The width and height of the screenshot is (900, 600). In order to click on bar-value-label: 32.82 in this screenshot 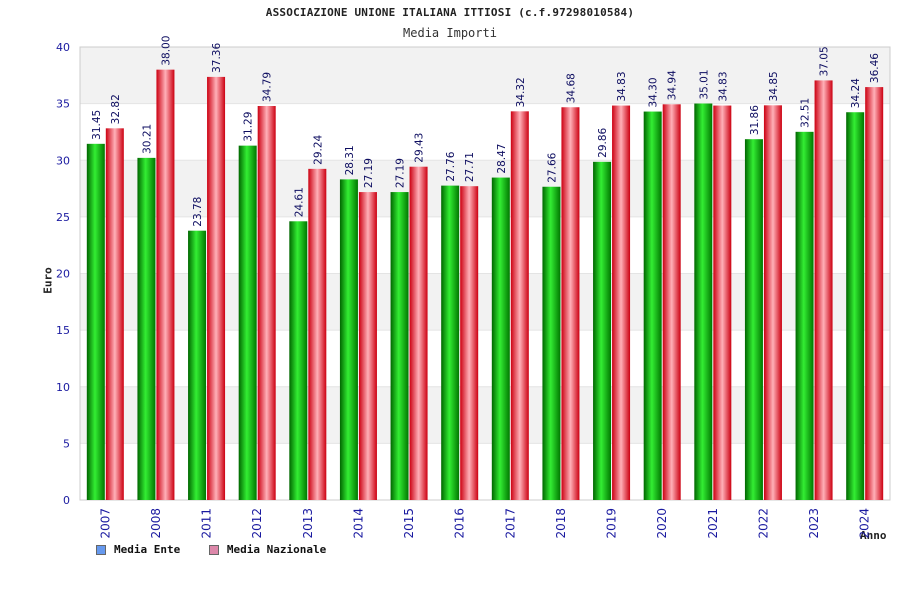, I will do `click(116, 109)`.